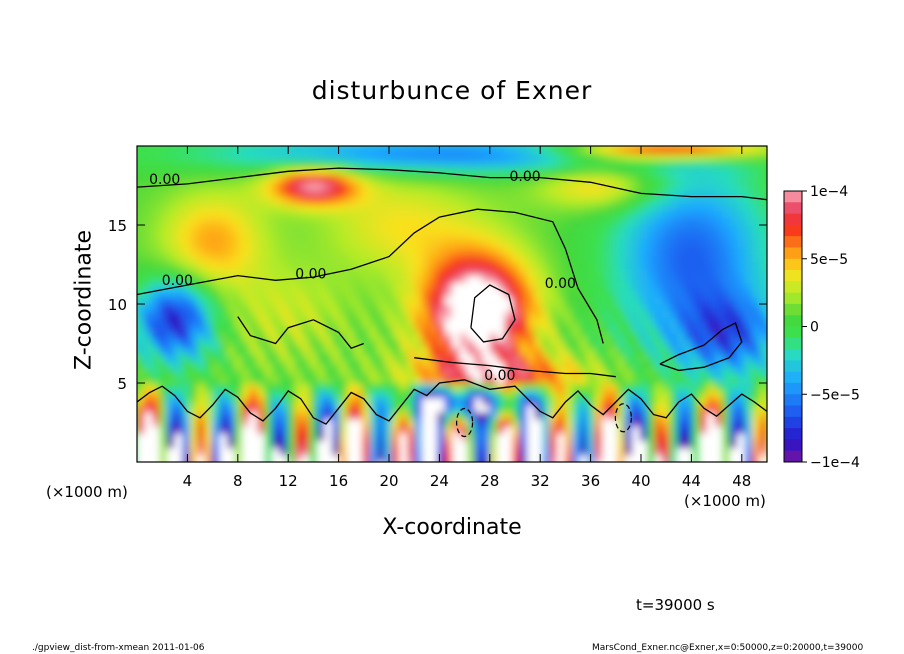  Describe the element at coordinates (118, 648) in the screenshot. I see `footer-left: ./gpview_dist-from-xmean 2011-01-06` at that location.